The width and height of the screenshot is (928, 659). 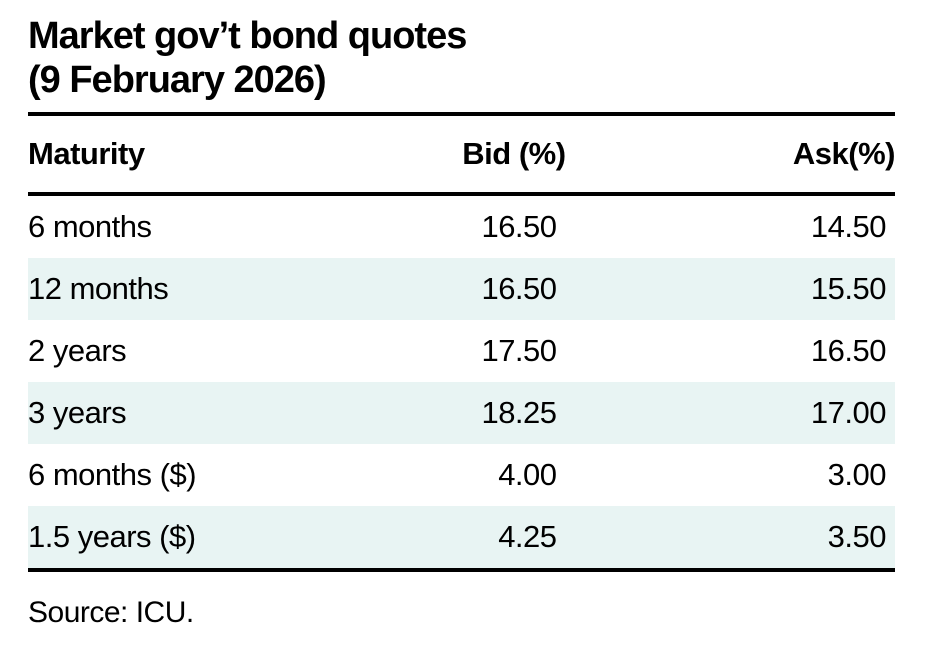 What do you see at coordinates (527, 474) in the screenshot?
I see `bid-cell: 4.00` at bounding box center [527, 474].